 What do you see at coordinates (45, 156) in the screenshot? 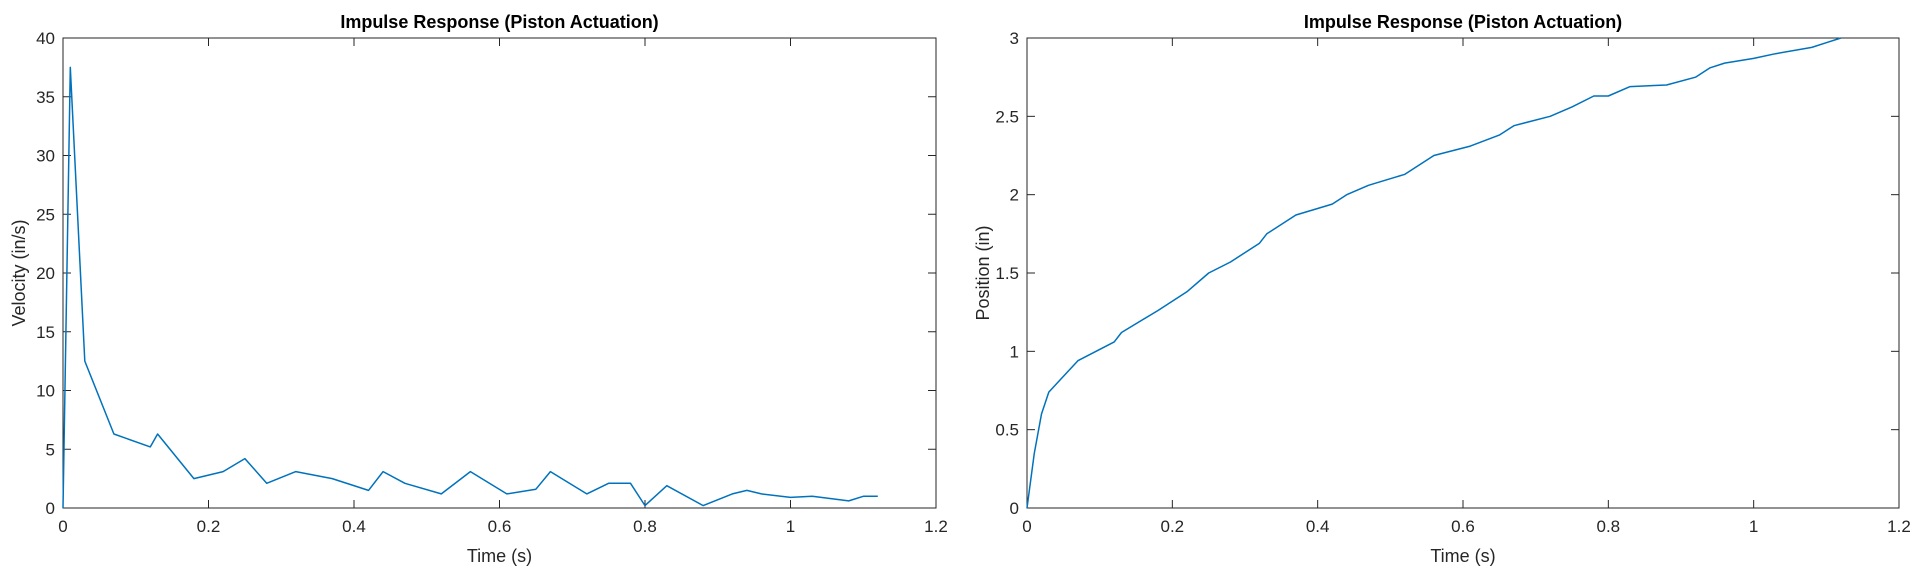
I see `velocity-y-tick-label: 30` at bounding box center [45, 156].